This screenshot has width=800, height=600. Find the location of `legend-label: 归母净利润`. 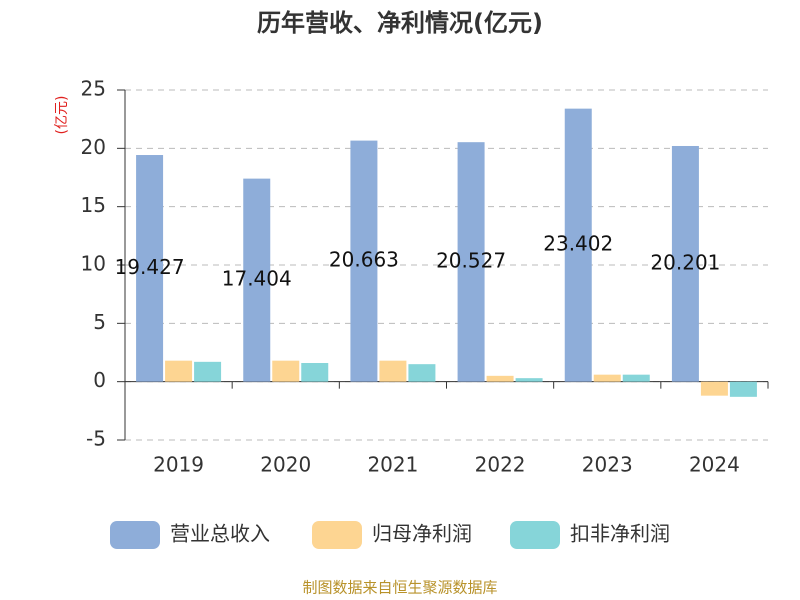

legend-label: 归母净利润 is located at coordinates (422, 534).